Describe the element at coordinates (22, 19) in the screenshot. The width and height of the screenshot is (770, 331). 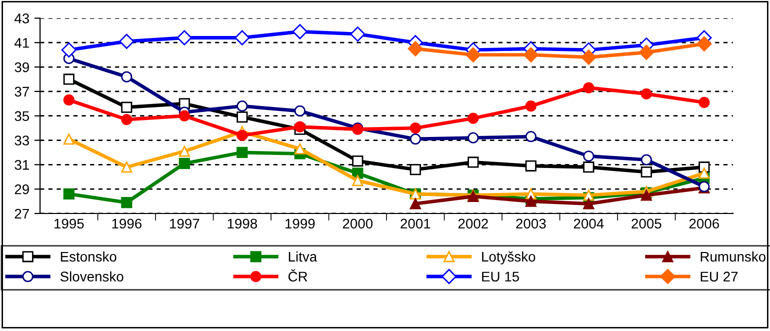
I see `y-tick-label: 43` at that location.